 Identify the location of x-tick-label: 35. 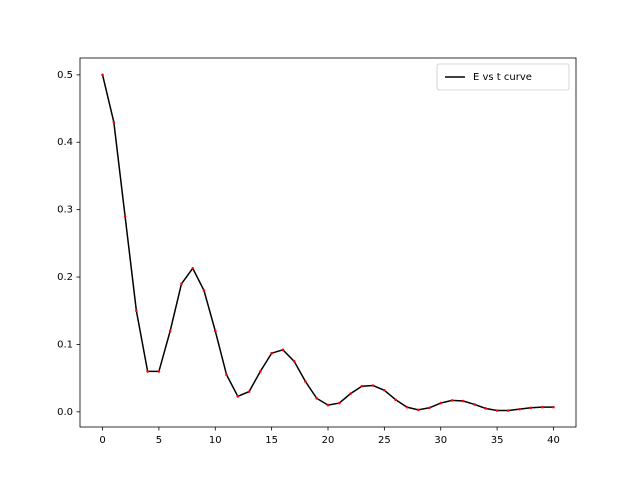
(497, 440).